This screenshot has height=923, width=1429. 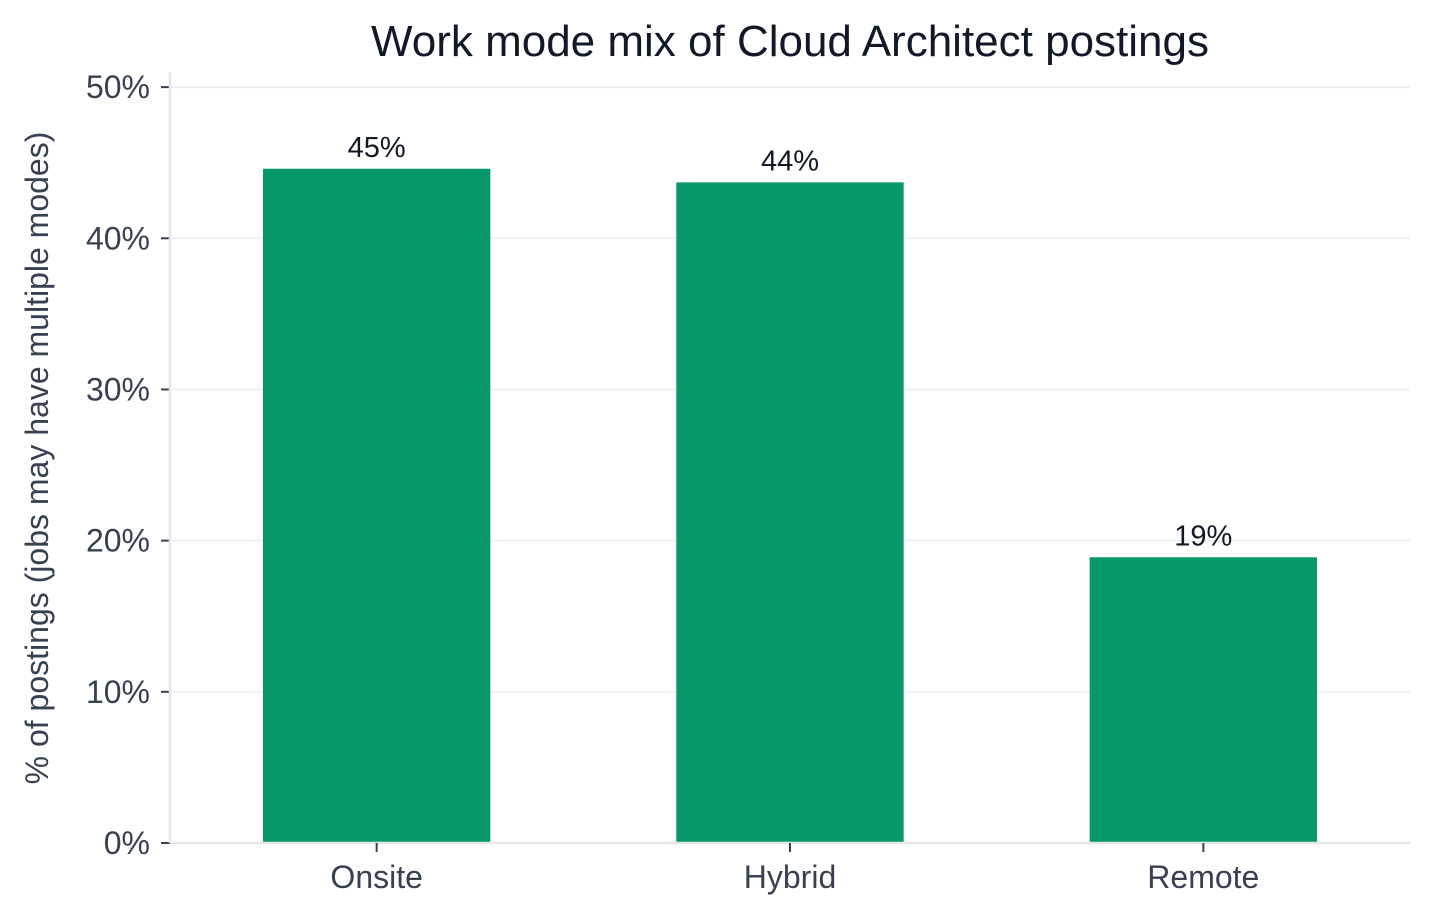 What do you see at coordinates (377, 506) in the screenshot?
I see `bar-onsite` at bounding box center [377, 506].